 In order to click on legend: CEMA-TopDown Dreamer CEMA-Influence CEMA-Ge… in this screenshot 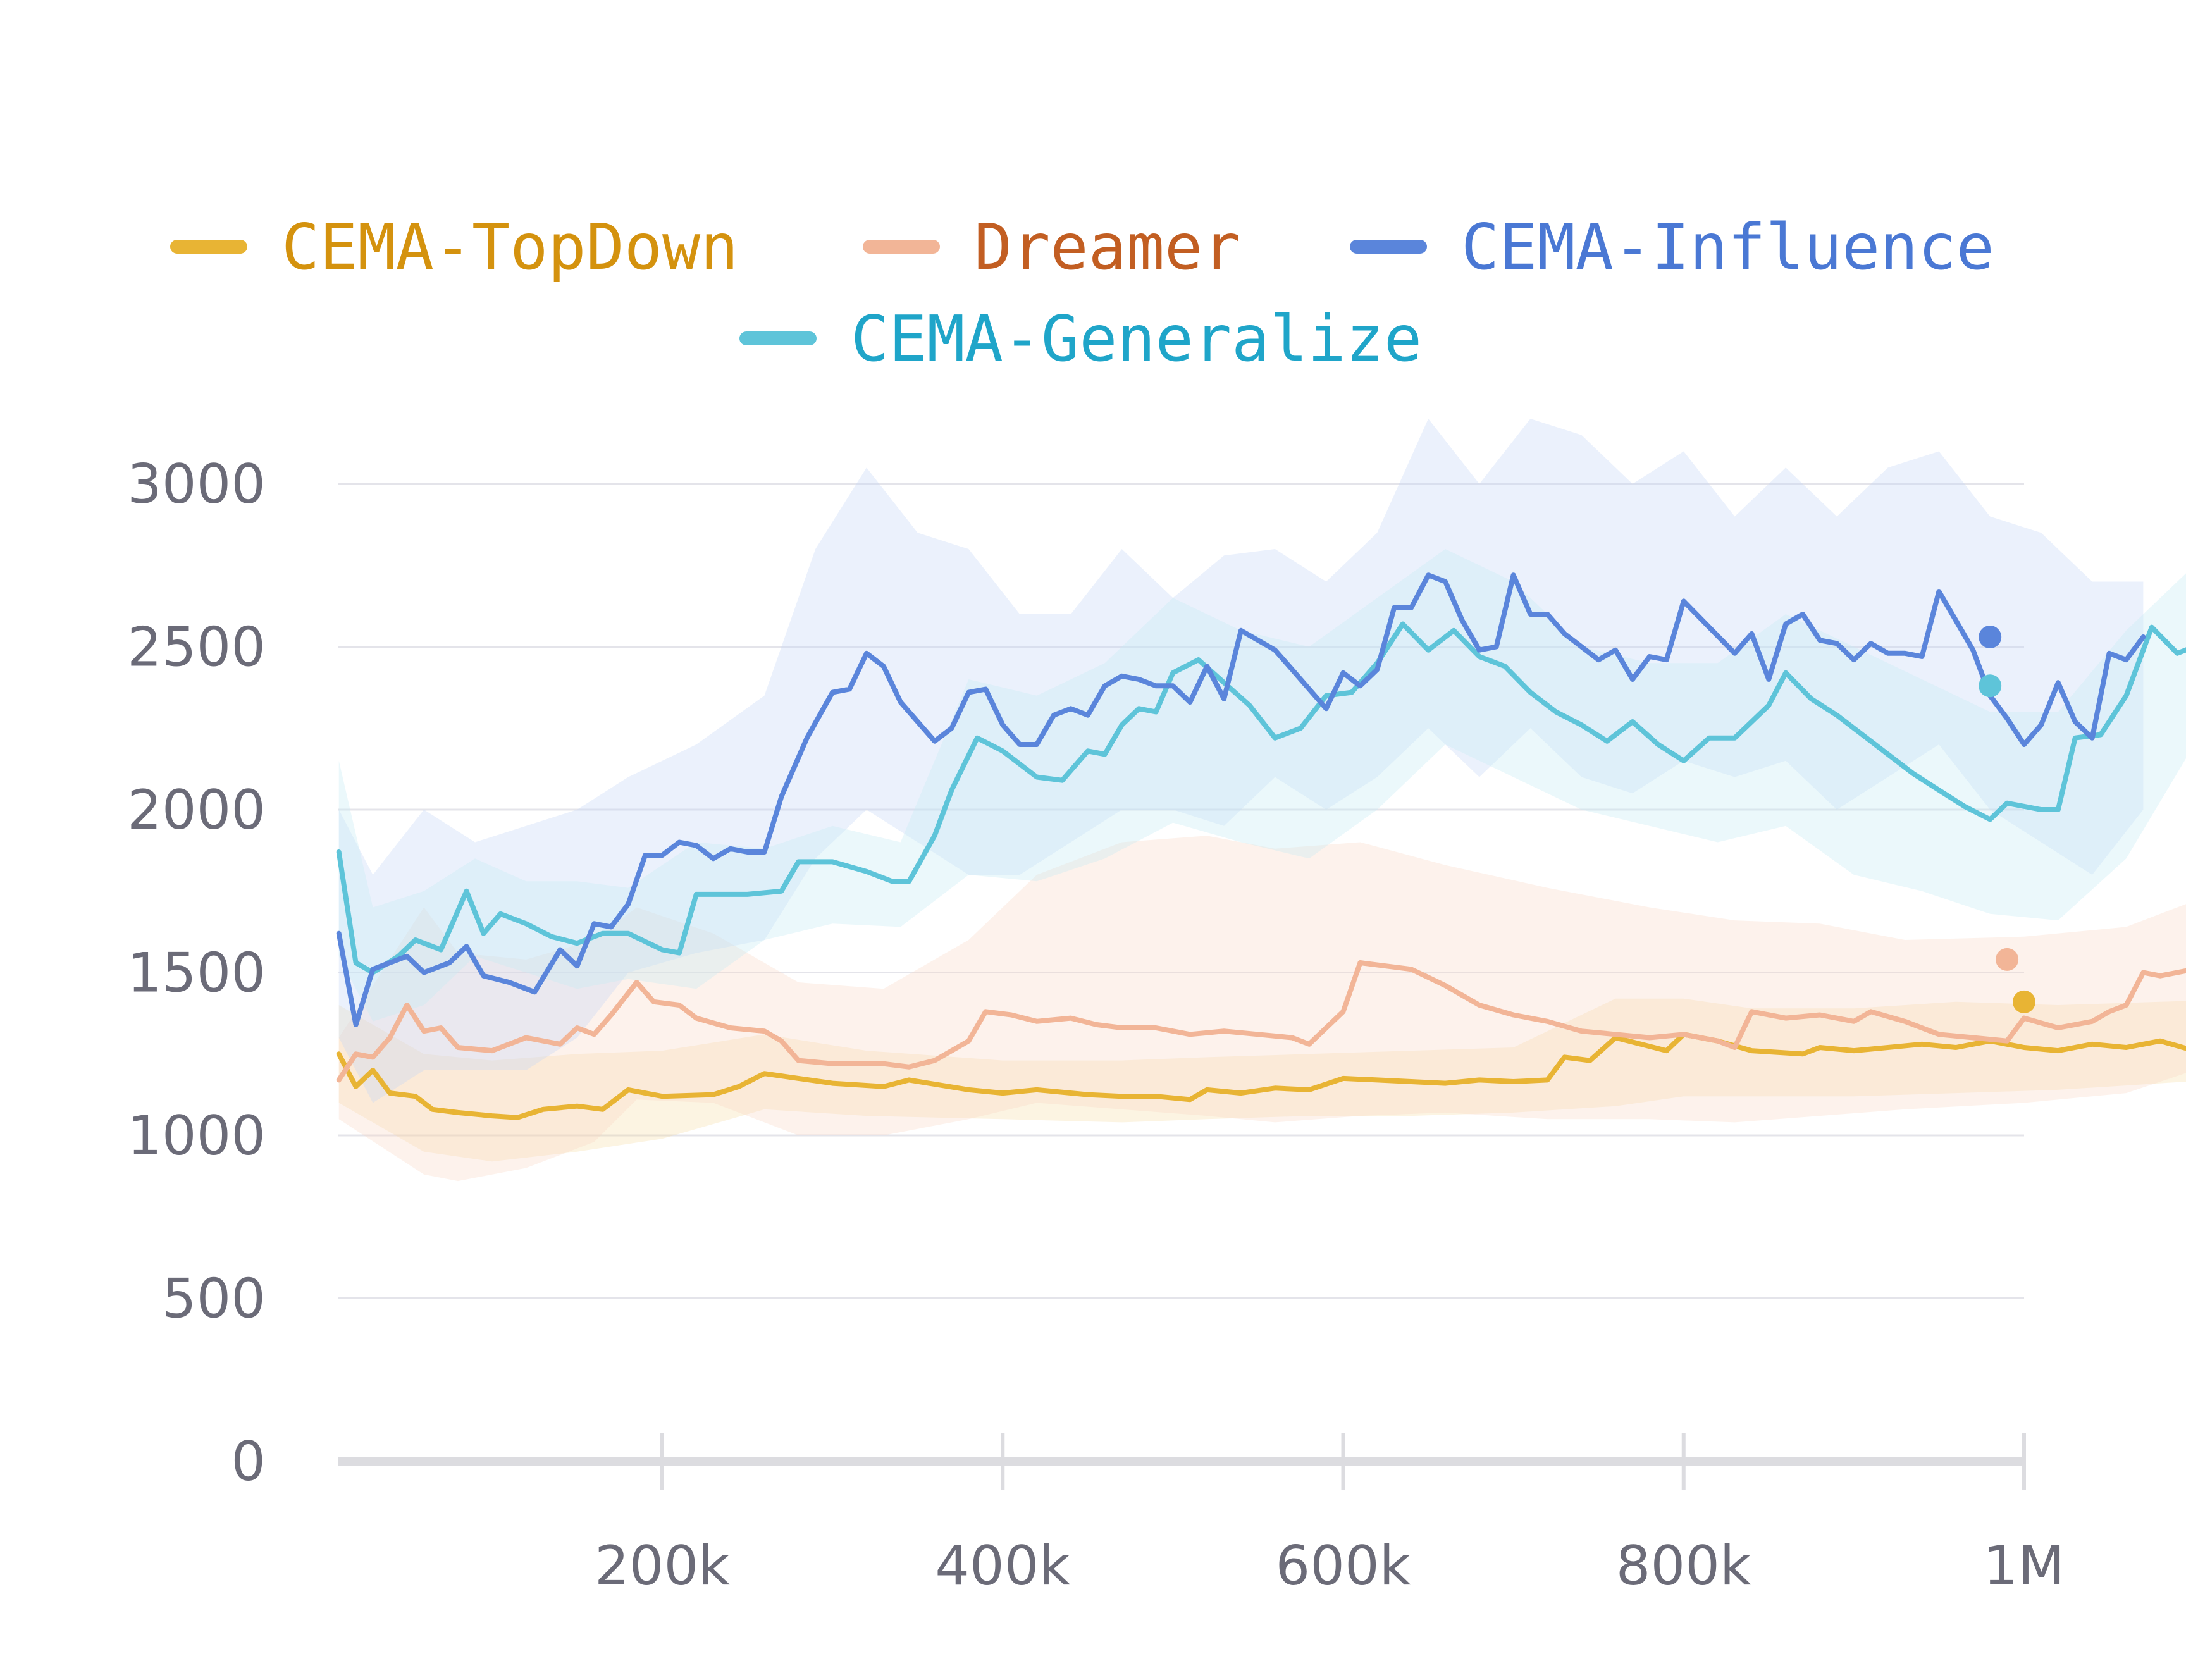, I will do `click(1082, 293)`.